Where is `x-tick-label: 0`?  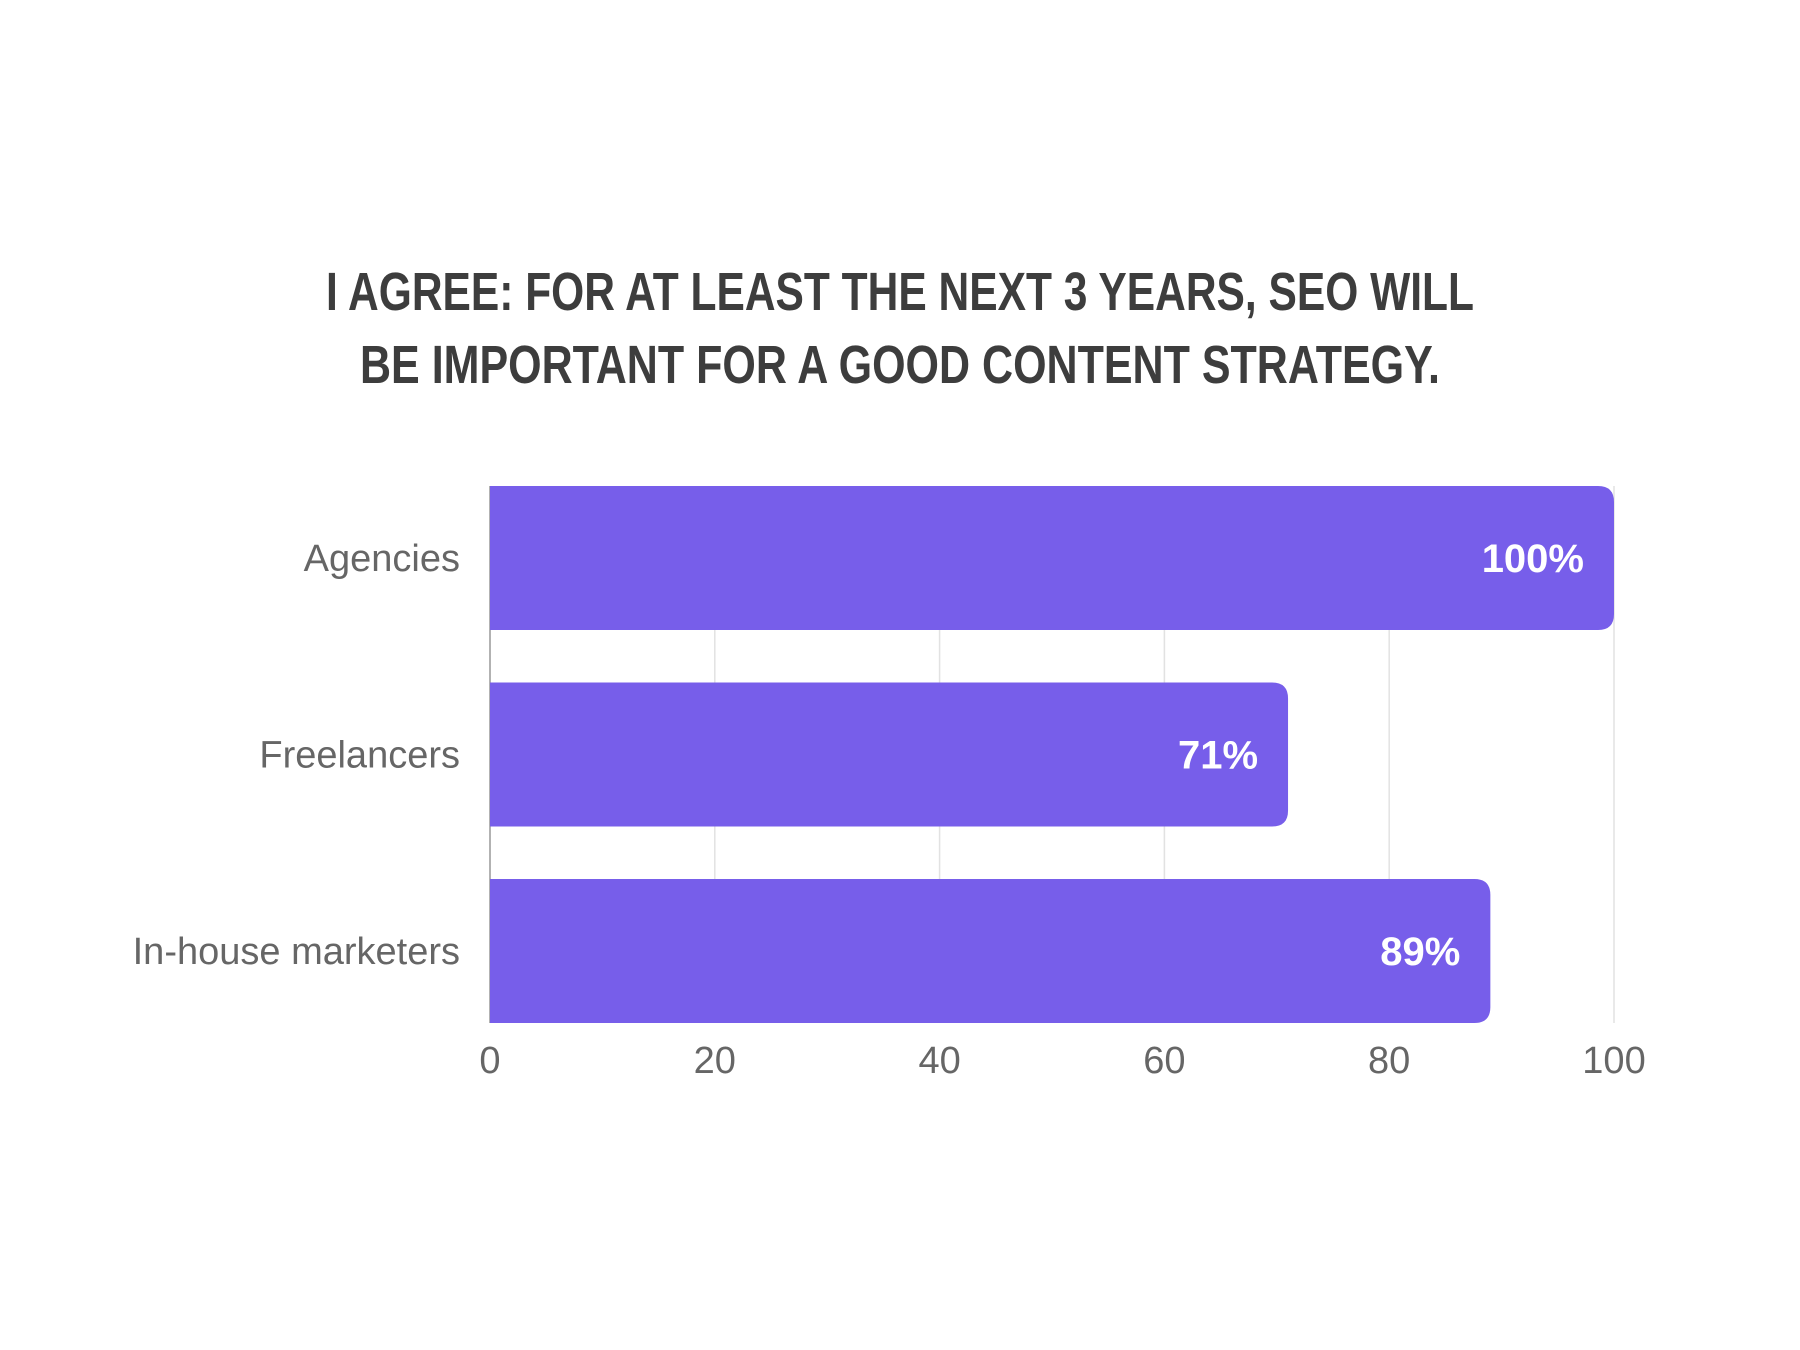 x-tick-label: 0 is located at coordinates (489, 1061).